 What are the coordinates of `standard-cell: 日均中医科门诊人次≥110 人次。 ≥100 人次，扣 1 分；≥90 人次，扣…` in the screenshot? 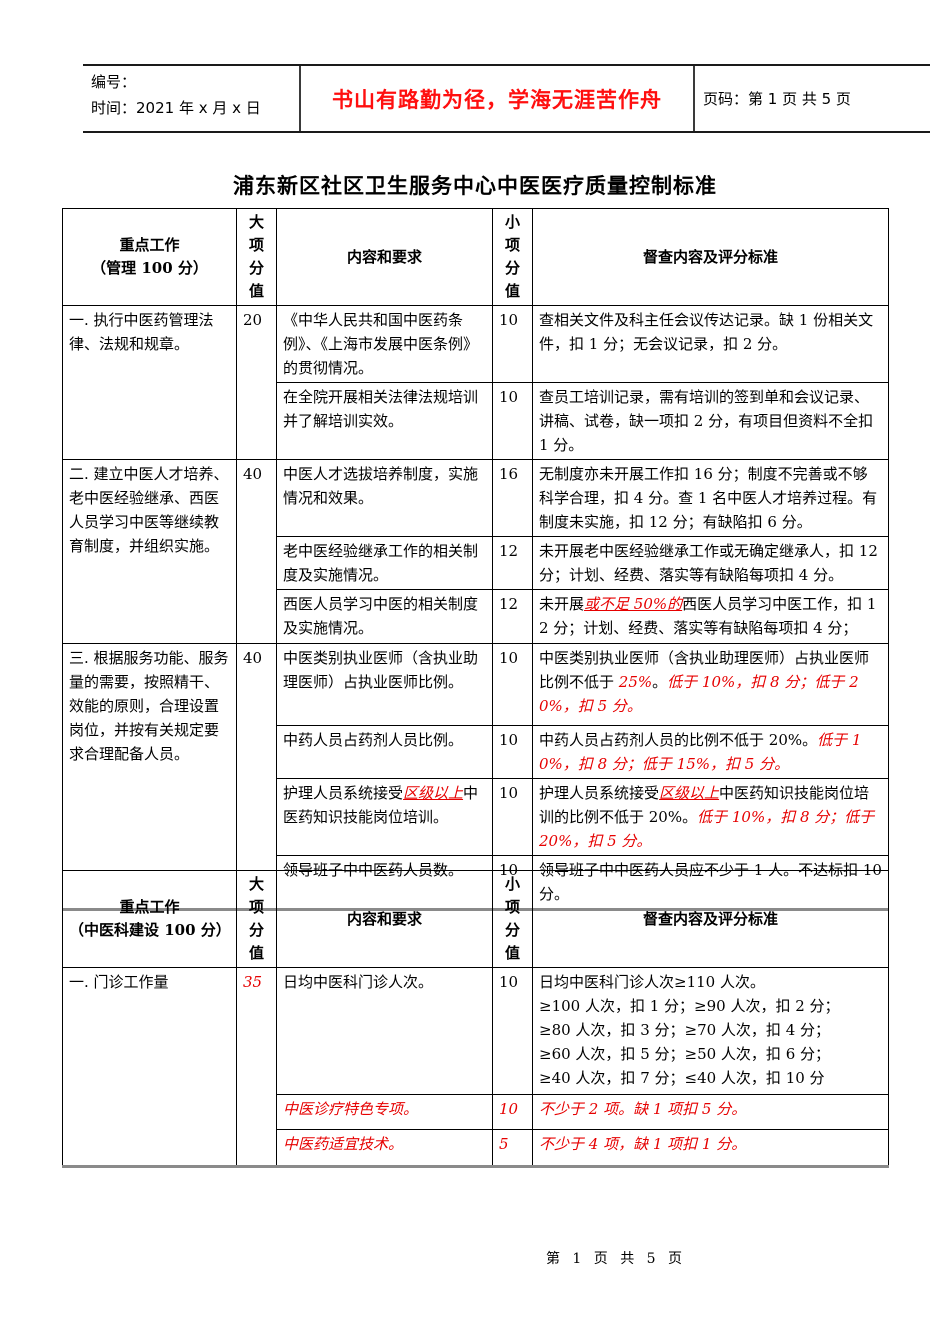 It's located at (710, 1031).